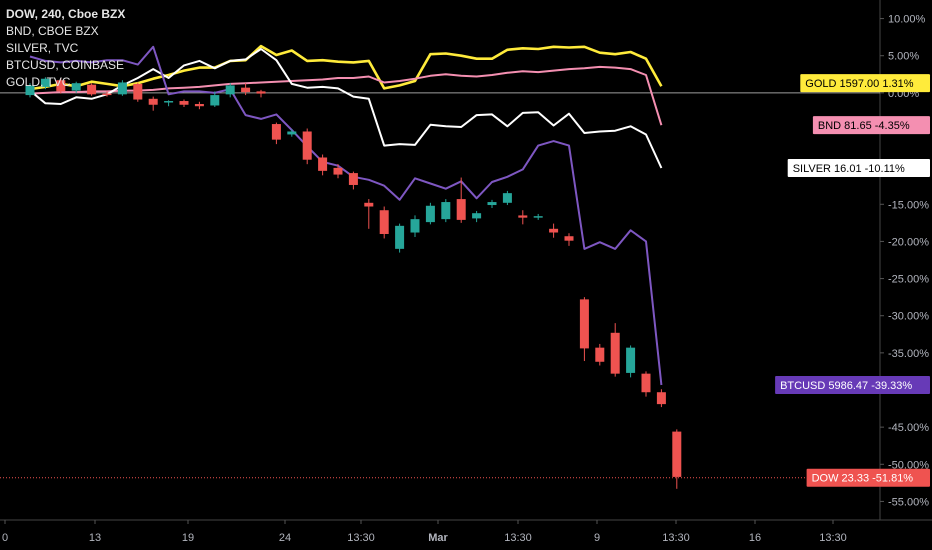 This screenshot has width=932, height=550. I want to click on last-value-label: BTCUSD 5986.47 -39.33%, so click(852, 385).